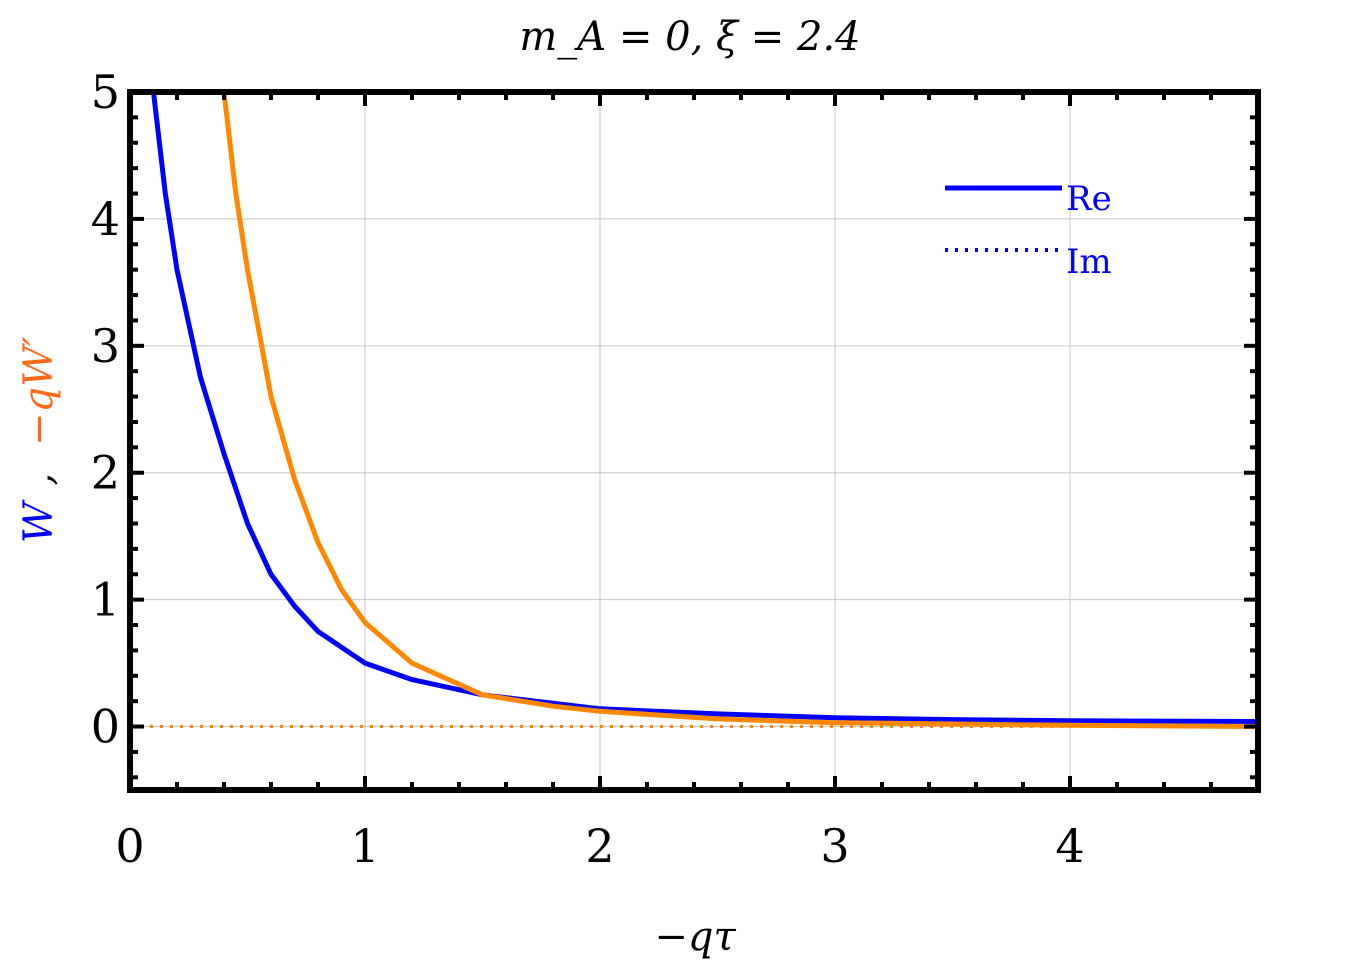 This screenshot has width=1350, height=975. What do you see at coordinates (105, 600) in the screenshot?
I see `y-tick-label: 1` at bounding box center [105, 600].